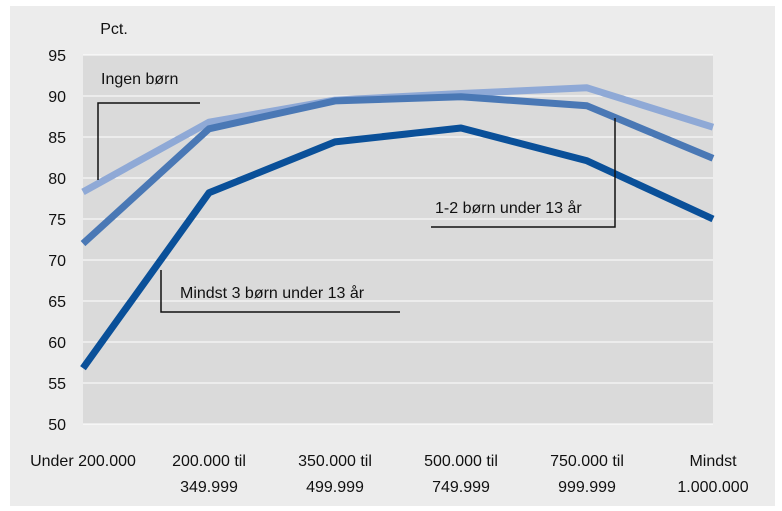 This screenshot has width=782, height=511. What do you see at coordinates (57, 343) in the screenshot?
I see `y-tick-label: 60` at bounding box center [57, 343].